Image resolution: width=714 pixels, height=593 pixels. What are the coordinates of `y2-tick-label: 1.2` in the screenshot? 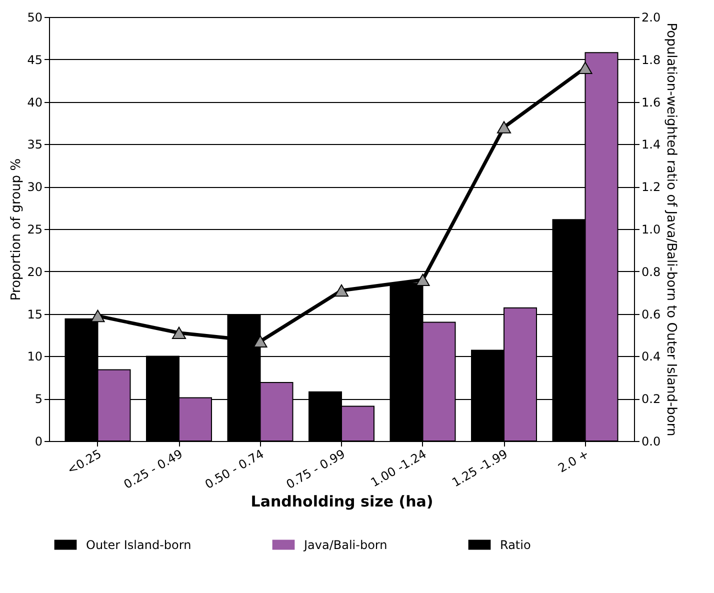 It's located at (651, 187).